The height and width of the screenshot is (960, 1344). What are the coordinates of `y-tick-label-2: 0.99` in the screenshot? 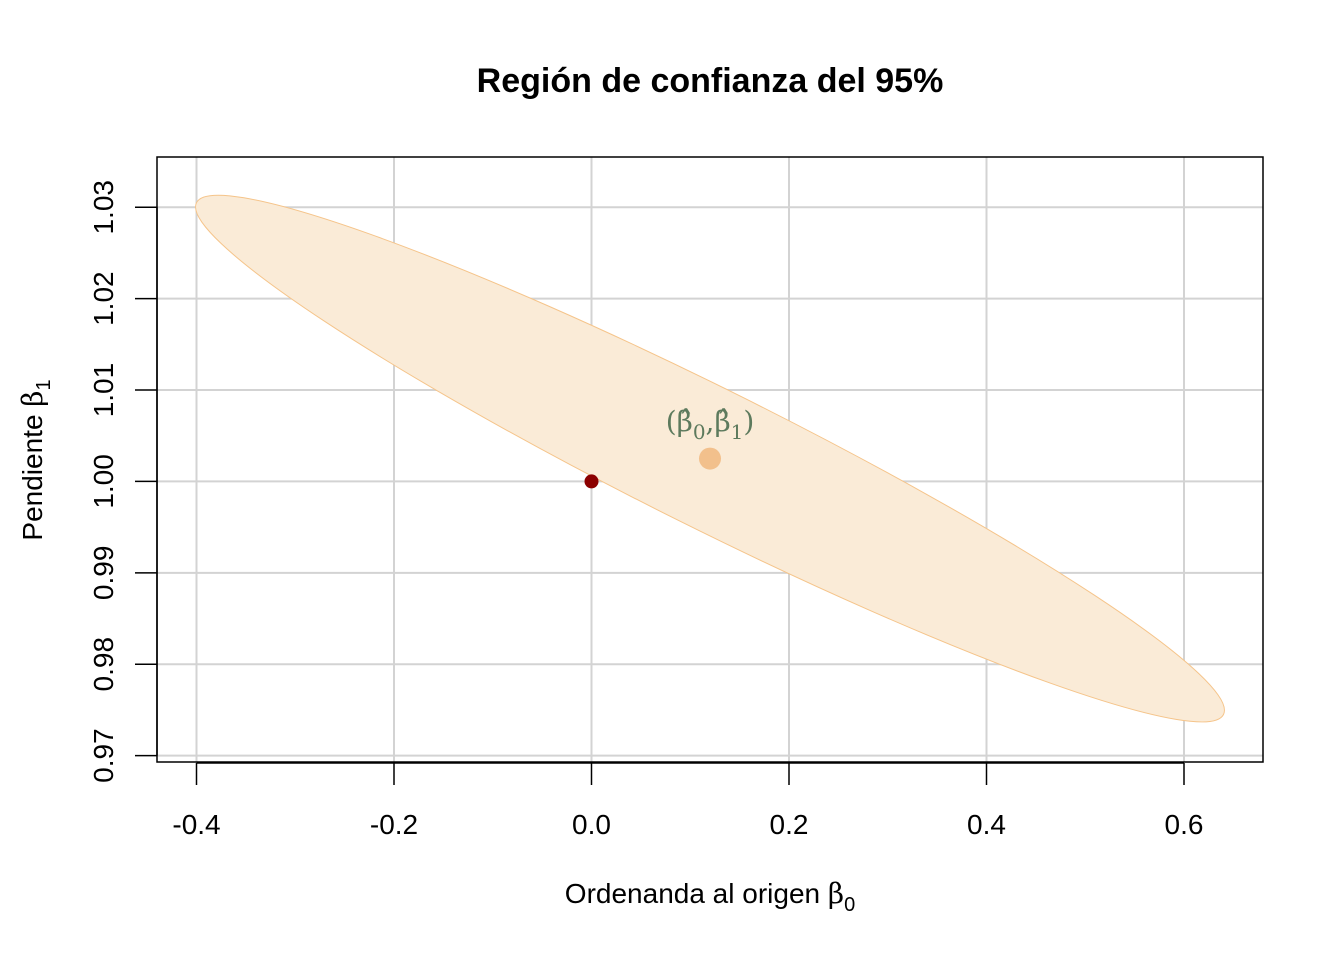 It's located at (103, 573).